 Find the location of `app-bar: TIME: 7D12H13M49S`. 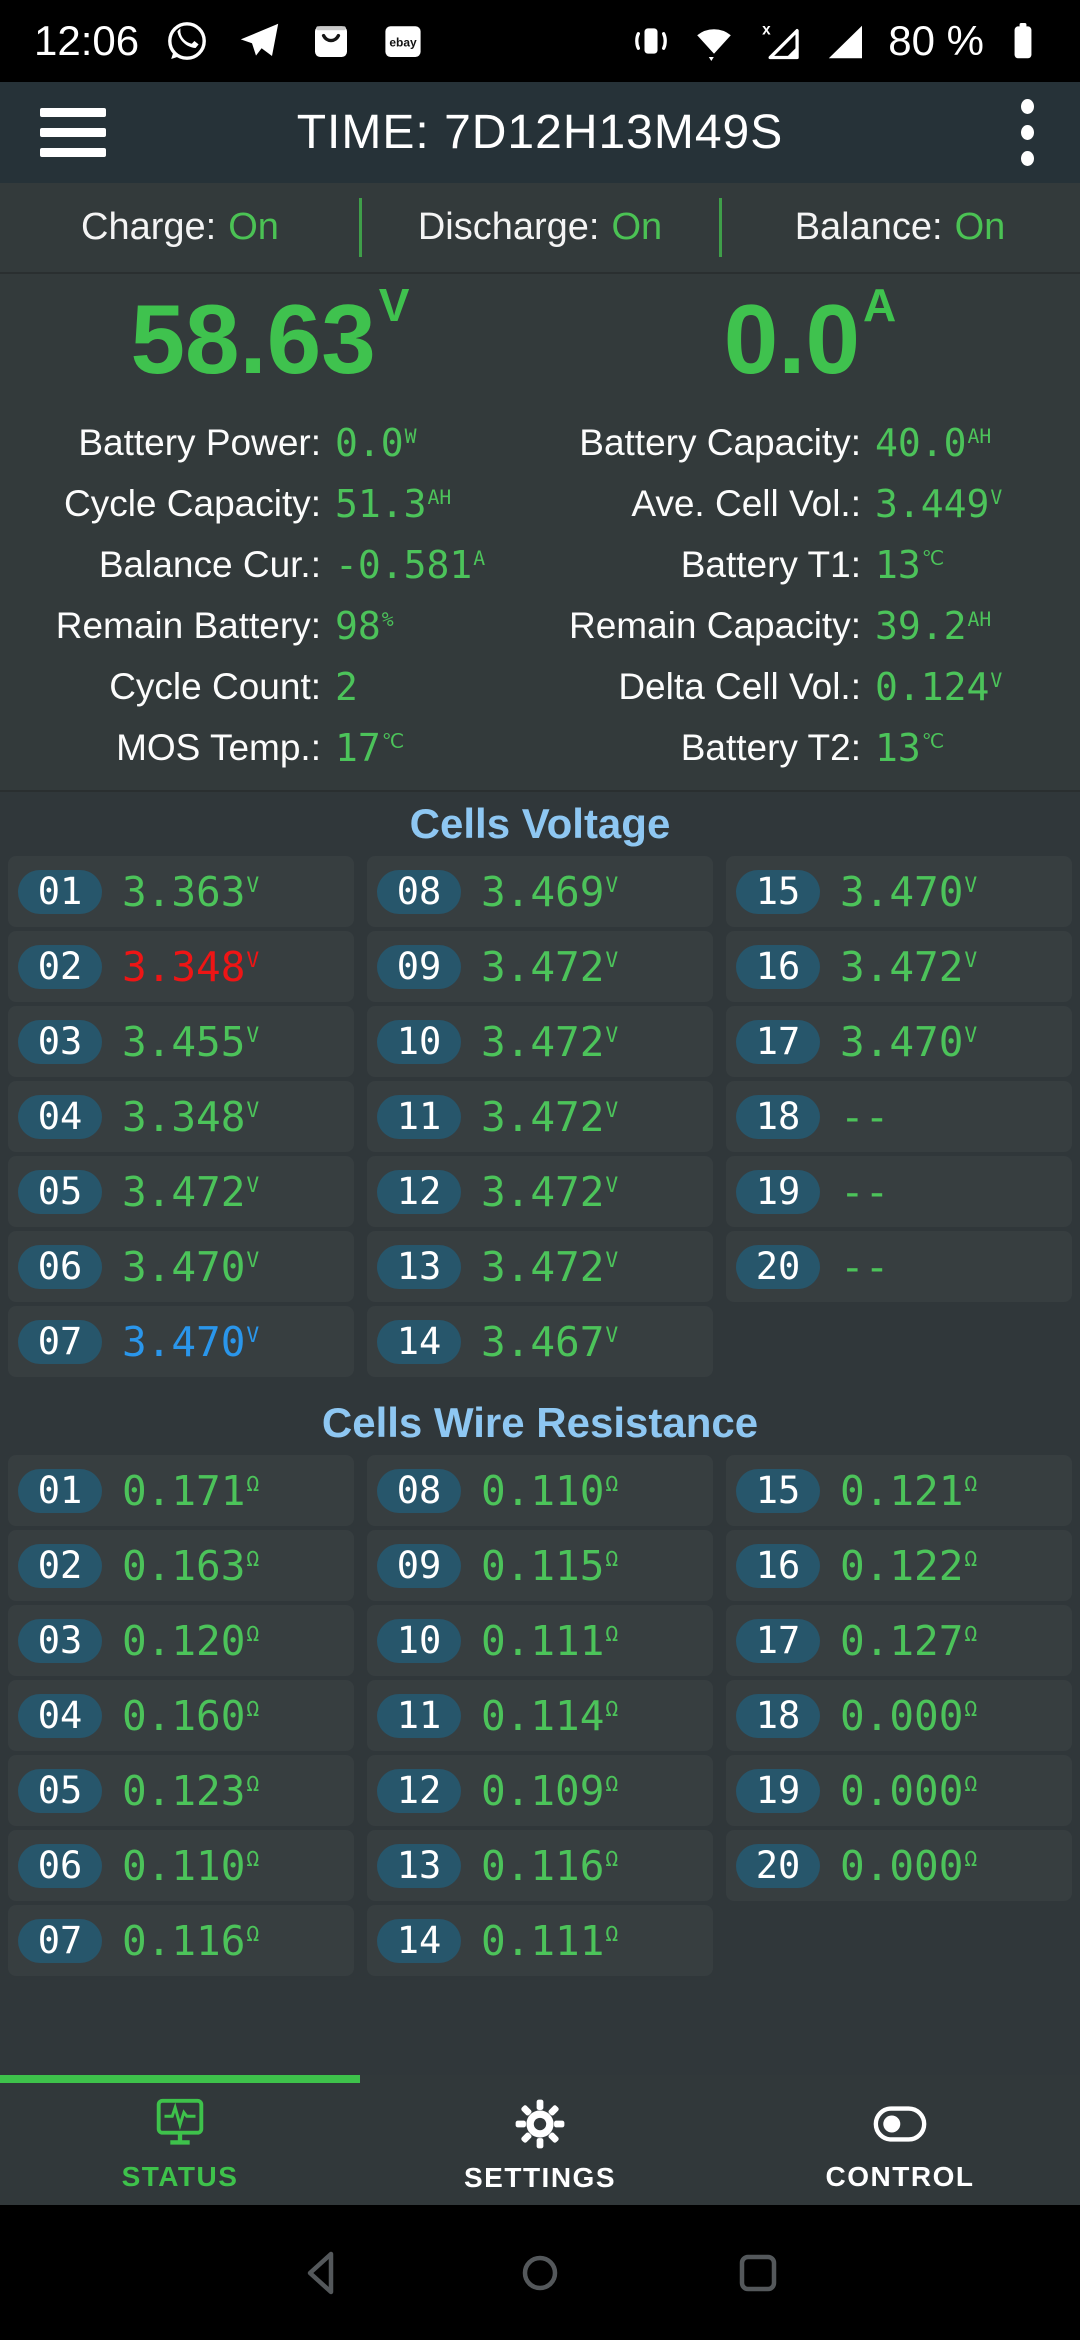

app-bar: TIME: 7D12H13M49S is located at coordinates (540, 132).